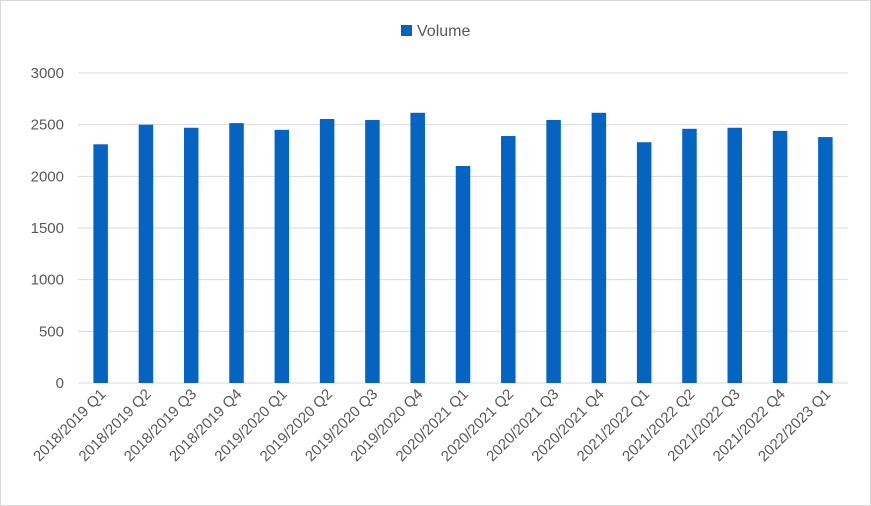  Describe the element at coordinates (47, 176) in the screenshot. I see `y-tick-label: 2000` at that location.